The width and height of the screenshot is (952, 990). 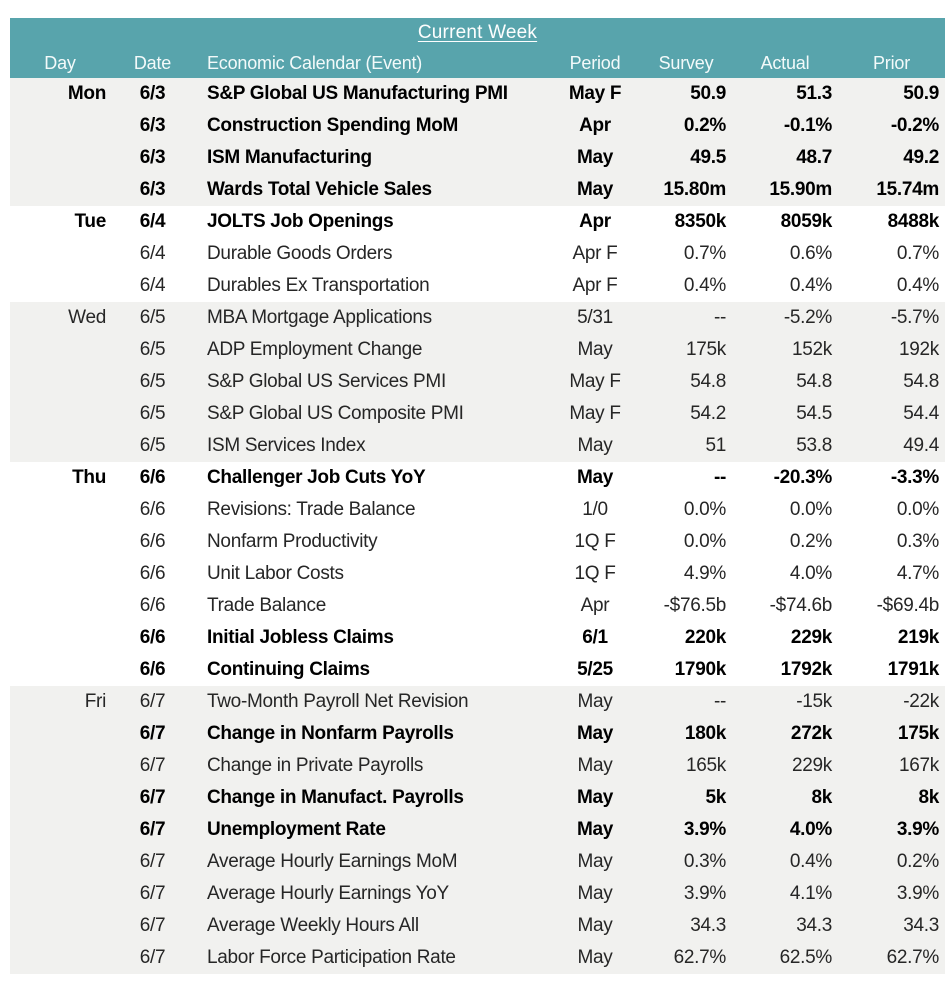 What do you see at coordinates (708, 381) in the screenshot?
I see `survey-cell: 54.8` at bounding box center [708, 381].